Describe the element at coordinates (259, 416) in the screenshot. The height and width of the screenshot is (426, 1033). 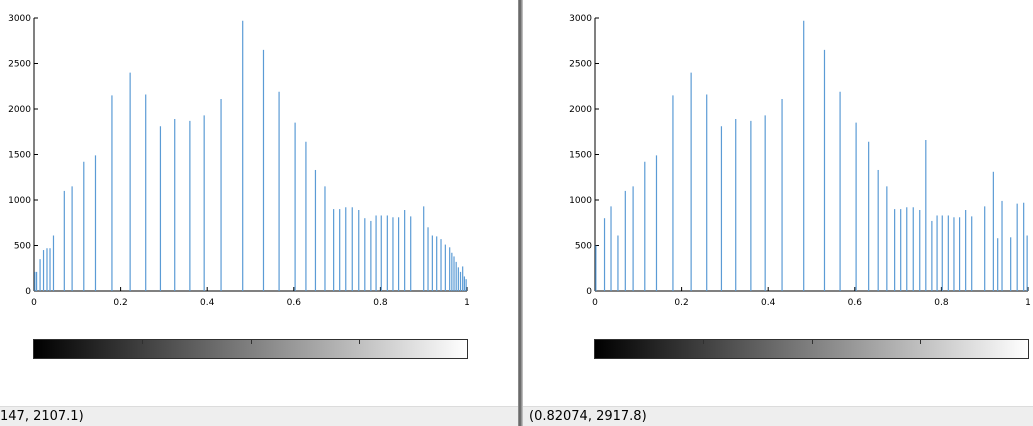
I see `coordinate-readout-left: 147, 2107.1)` at that location.